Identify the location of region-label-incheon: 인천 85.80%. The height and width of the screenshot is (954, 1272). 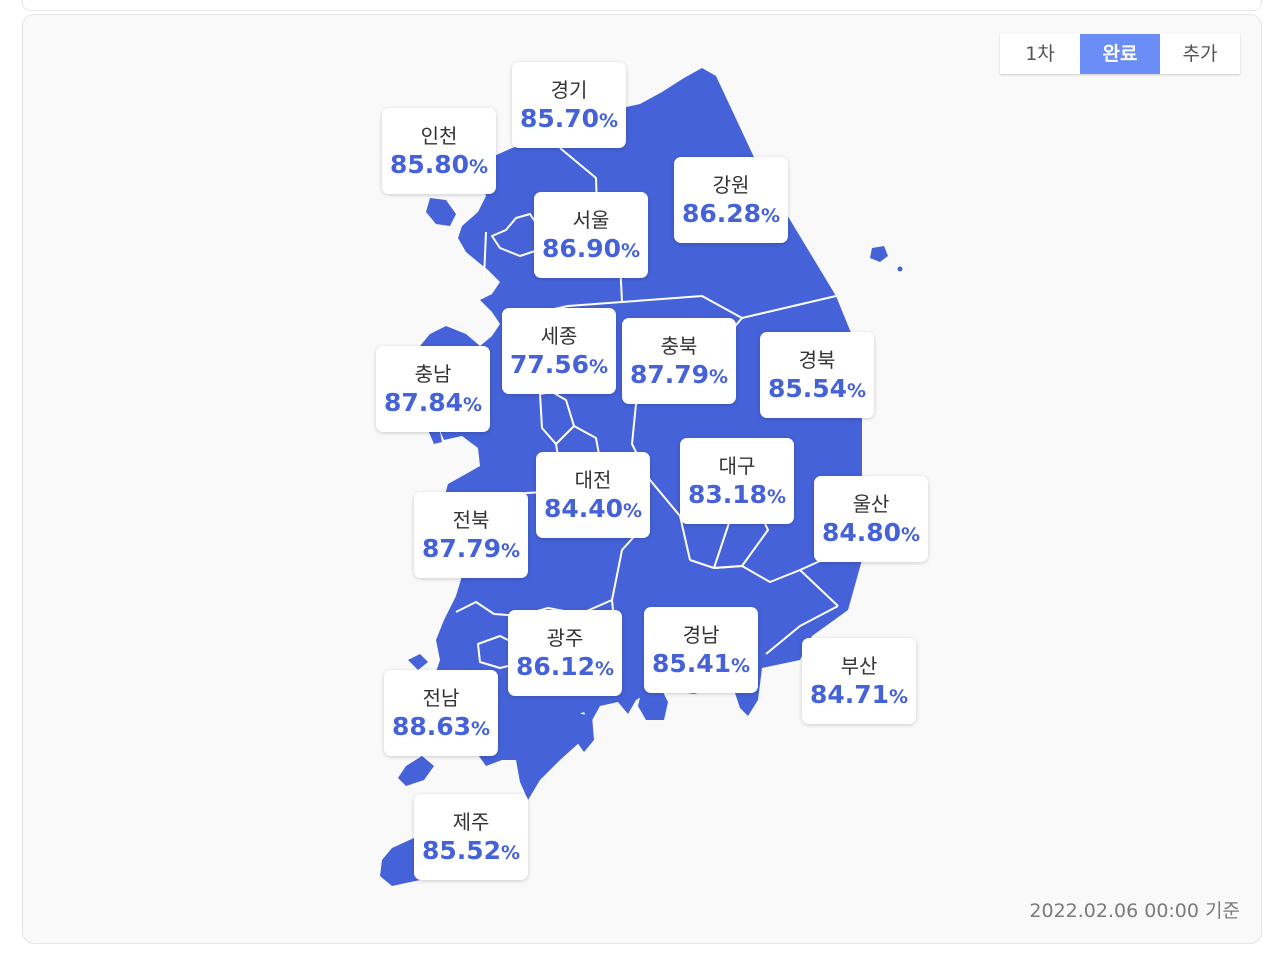
(439, 151).